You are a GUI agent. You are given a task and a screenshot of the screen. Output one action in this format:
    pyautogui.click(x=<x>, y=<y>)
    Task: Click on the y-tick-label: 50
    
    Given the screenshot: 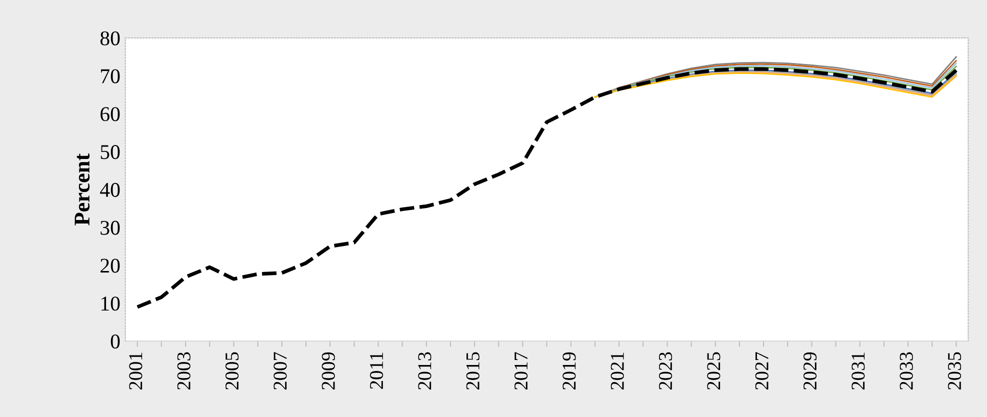 What is the action you would take?
    pyautogui.click(x=110, y=152)
    